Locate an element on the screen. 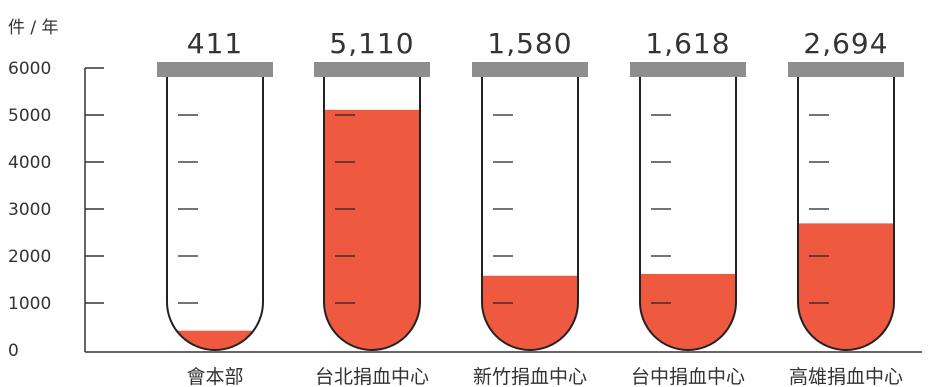 The height and width of the screenshot is (387, 928). y-axis-unit-label: 件 / 年 is located at coordinates (33, 28).